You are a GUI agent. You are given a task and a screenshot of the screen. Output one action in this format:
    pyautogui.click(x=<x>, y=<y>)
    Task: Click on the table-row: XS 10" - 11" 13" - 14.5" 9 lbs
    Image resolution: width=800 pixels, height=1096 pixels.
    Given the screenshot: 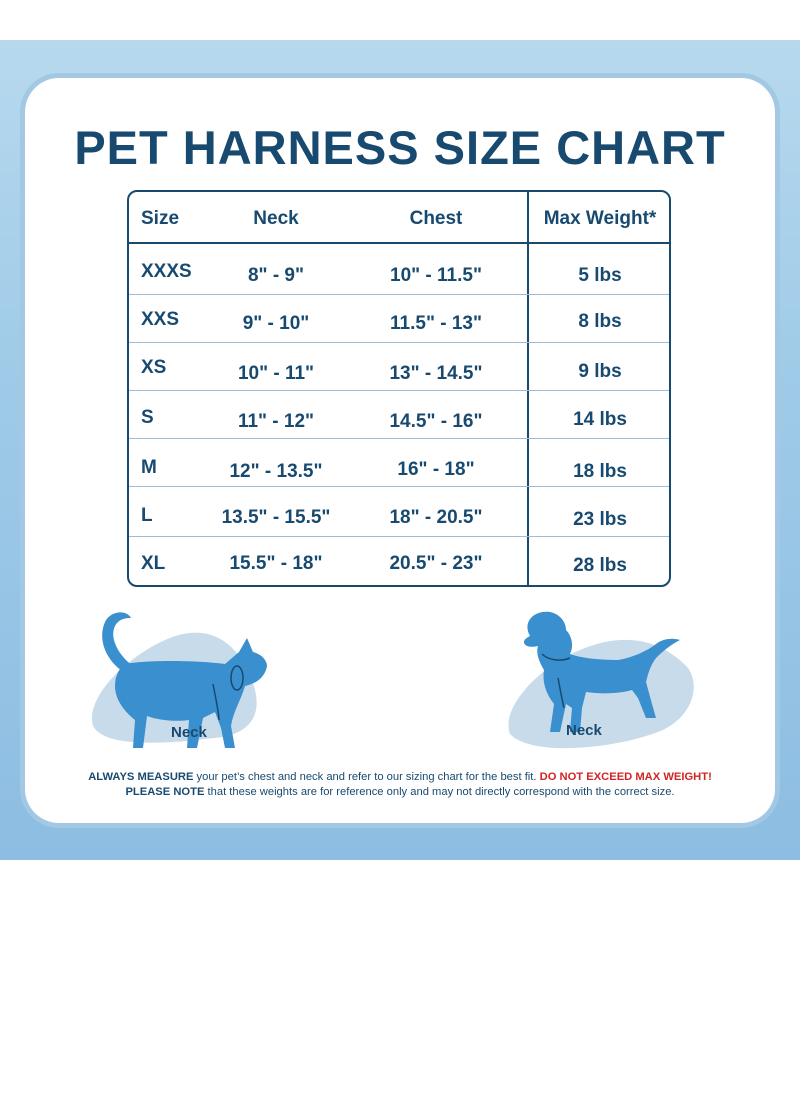 What is the action you would take?
    pyautogui.click(x=399, y=367)
    